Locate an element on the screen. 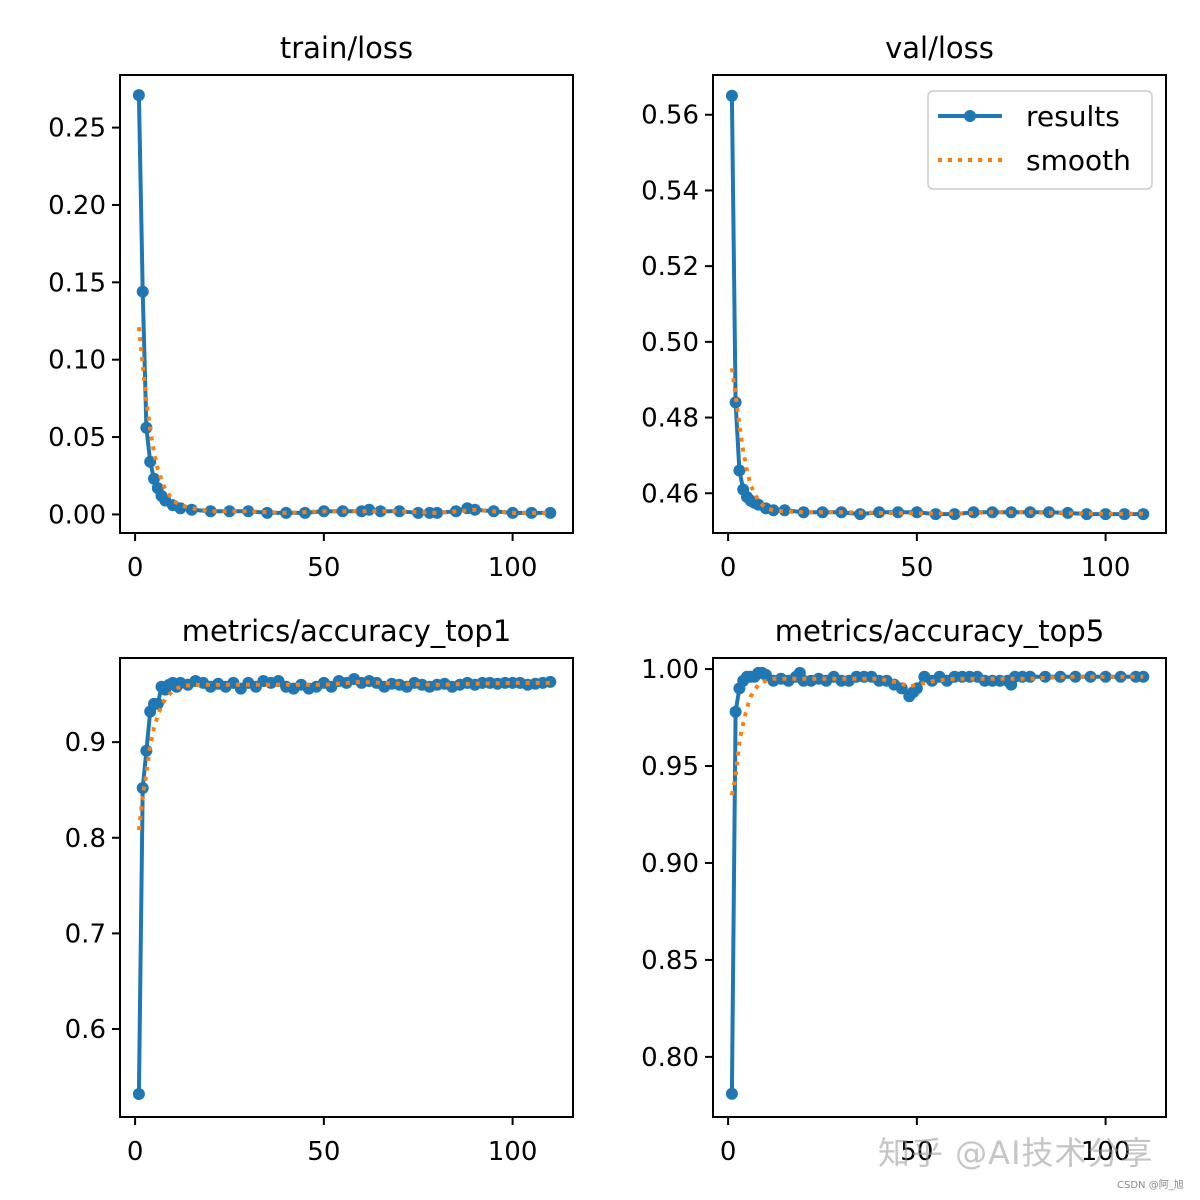 This screenshot has height=1200, width=1200. y-tick-label: 0.80 is located at coordinates (670, 1058).